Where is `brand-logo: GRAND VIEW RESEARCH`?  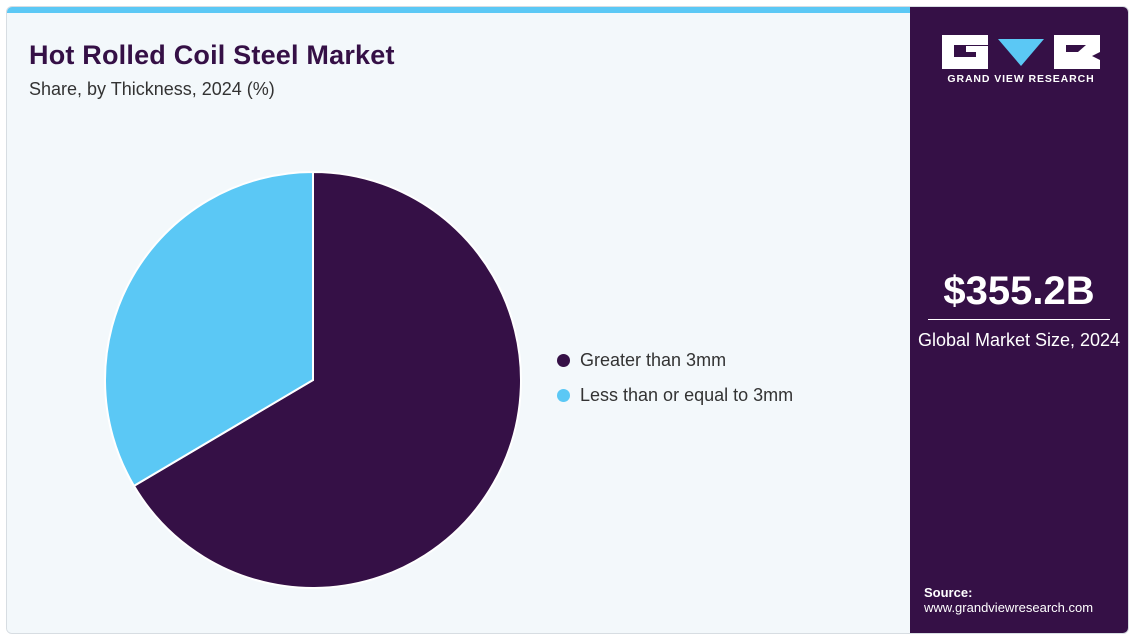 brand-logo: GRAND VIEW RESEARCH is located at coordinates (1021, 65).